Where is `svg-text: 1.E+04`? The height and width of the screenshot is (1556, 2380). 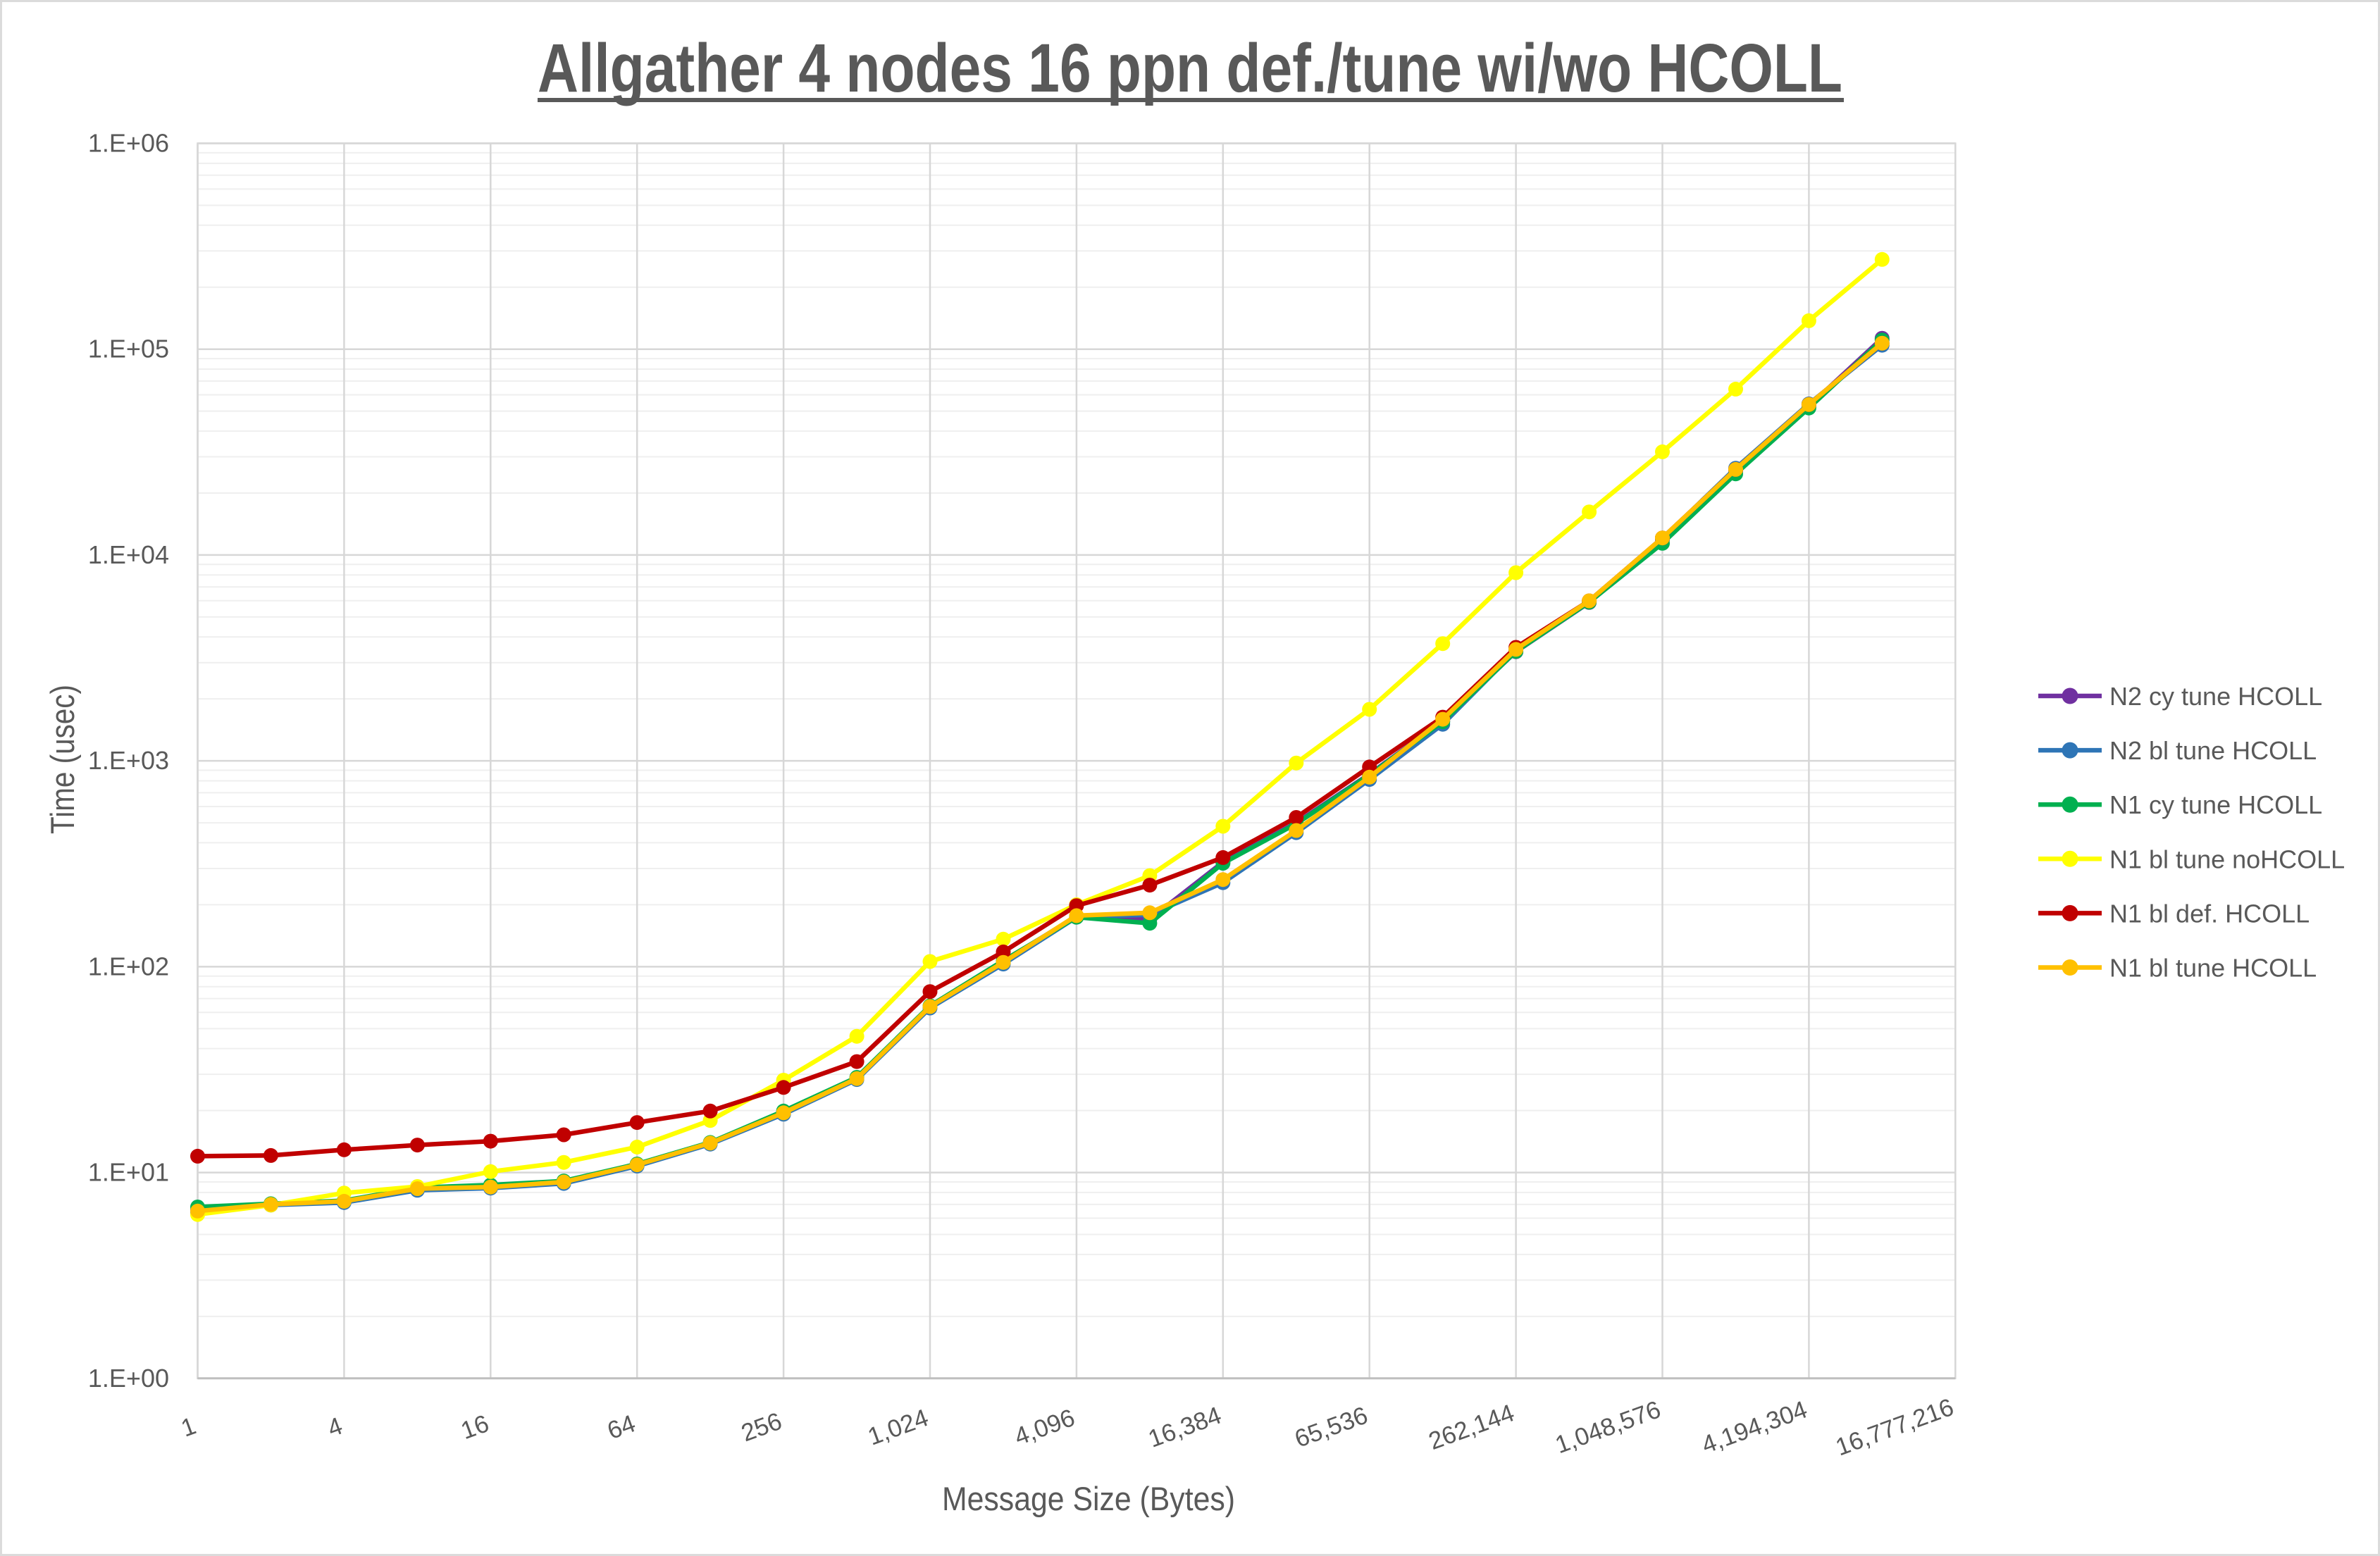 svg-text: 1.E+04 is located at coordinates (128, 554).